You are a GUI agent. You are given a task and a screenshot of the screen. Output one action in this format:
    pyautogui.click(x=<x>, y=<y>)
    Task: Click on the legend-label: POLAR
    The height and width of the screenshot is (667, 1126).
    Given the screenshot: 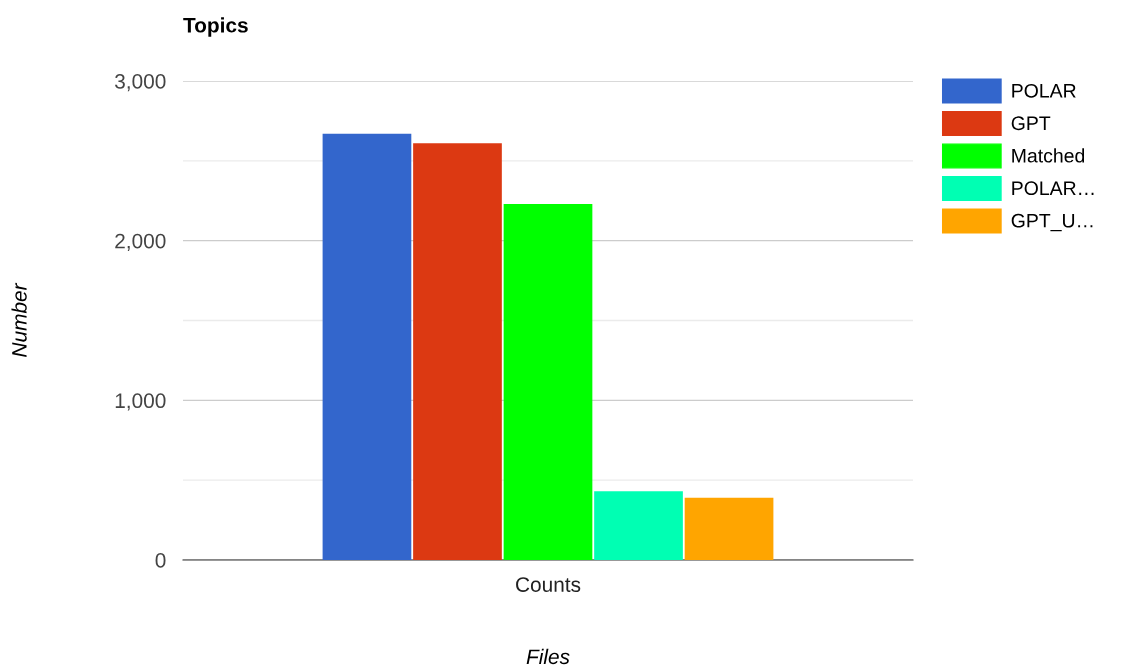 What is the action you would take?
    pyautogui.click(x=1044, y=90)
    